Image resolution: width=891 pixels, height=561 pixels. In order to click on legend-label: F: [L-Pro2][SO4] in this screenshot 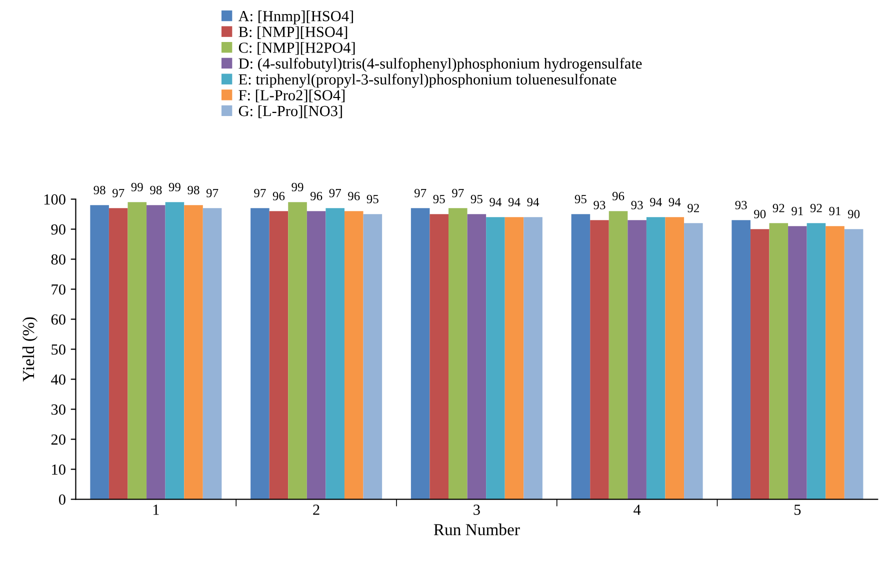, I will do `click(291, 96)`.